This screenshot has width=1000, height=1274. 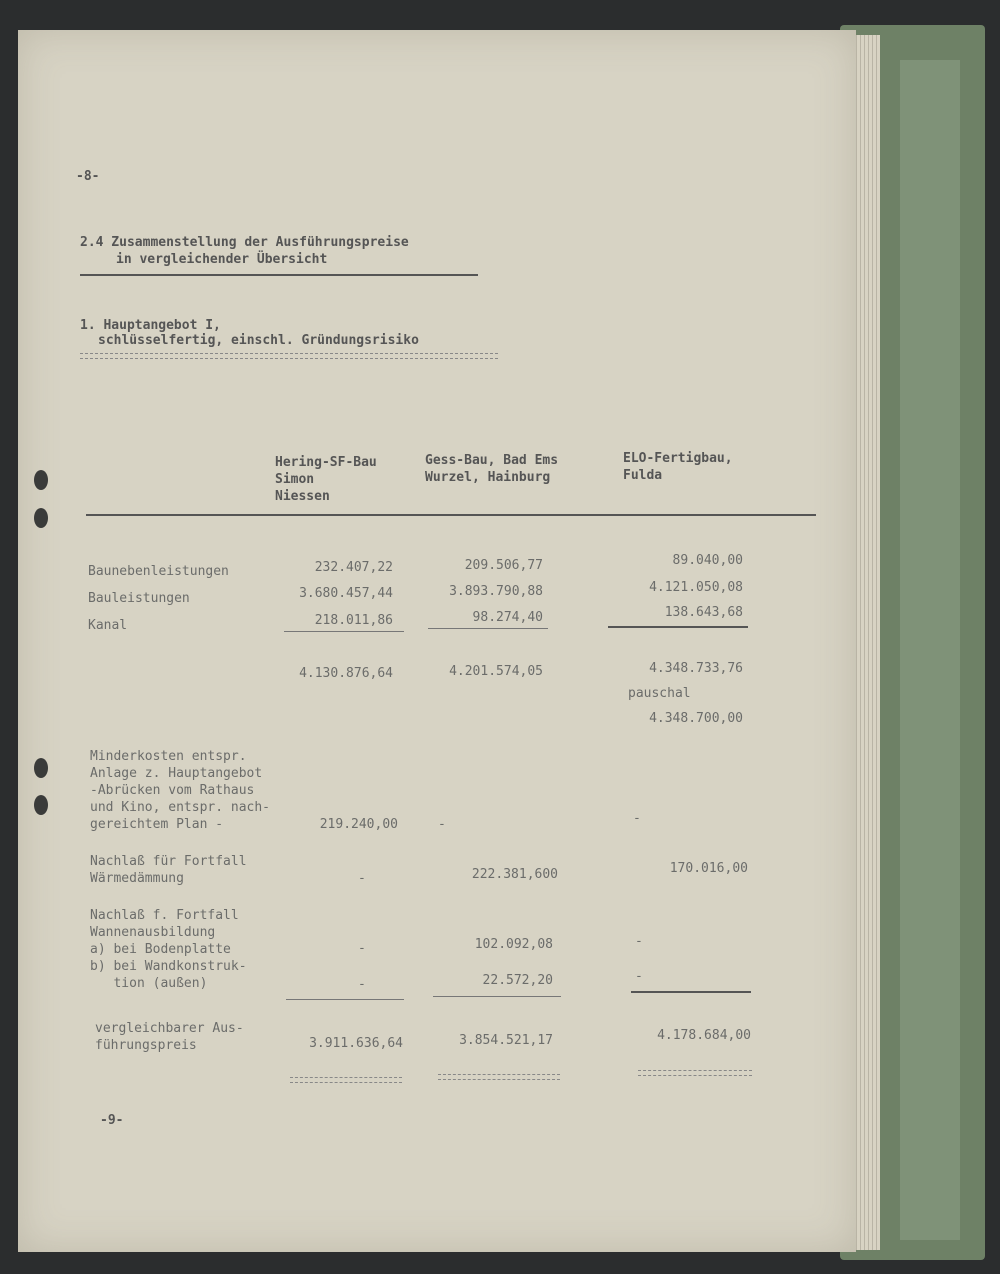 I want to click on total-cell: 4.130.876,64, so click(x=346, y=673).